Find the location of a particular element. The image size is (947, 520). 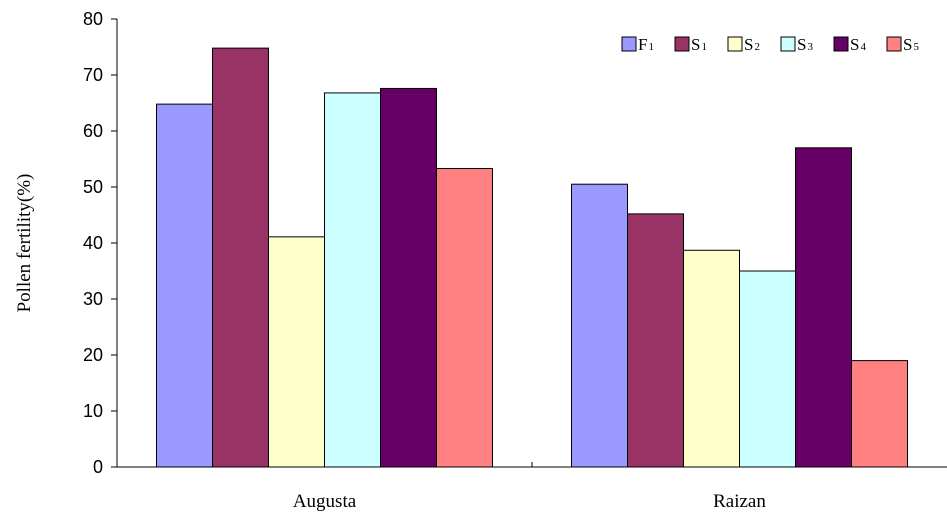

x-category-label: Augusta is located at coordinates (325, 501).